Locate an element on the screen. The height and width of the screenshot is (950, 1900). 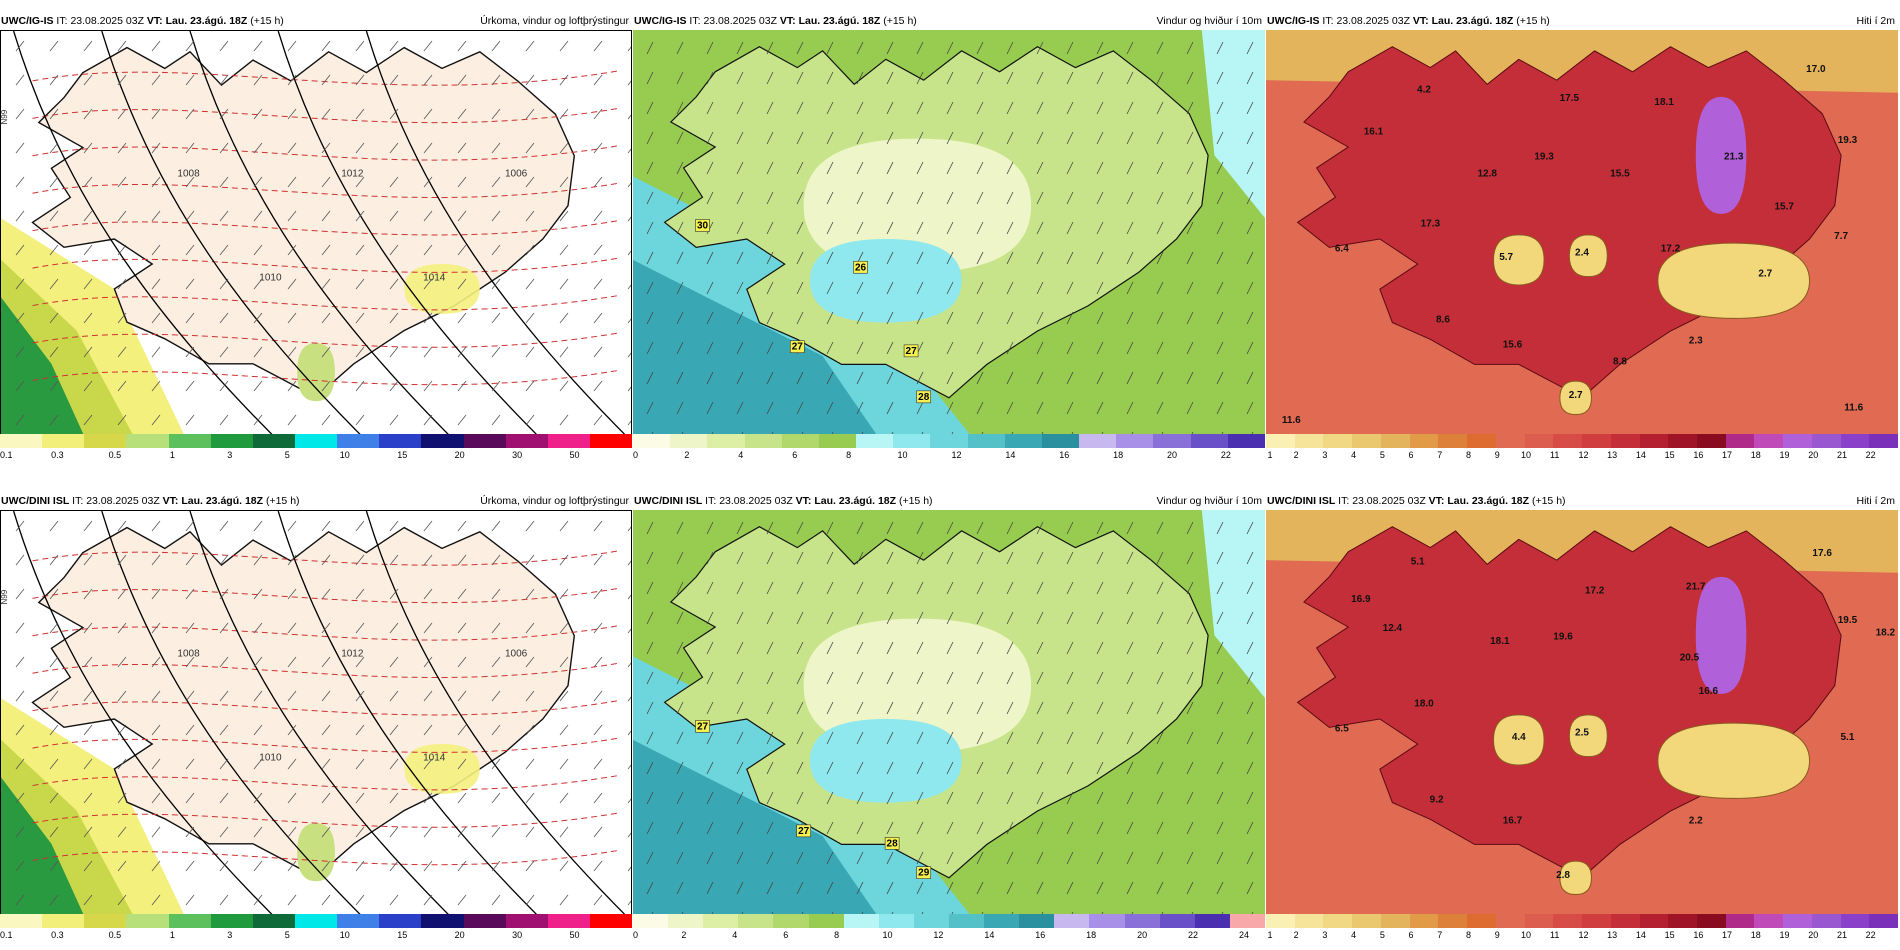
temperature-label: 7.7 is located at coordinates (1841, 236).